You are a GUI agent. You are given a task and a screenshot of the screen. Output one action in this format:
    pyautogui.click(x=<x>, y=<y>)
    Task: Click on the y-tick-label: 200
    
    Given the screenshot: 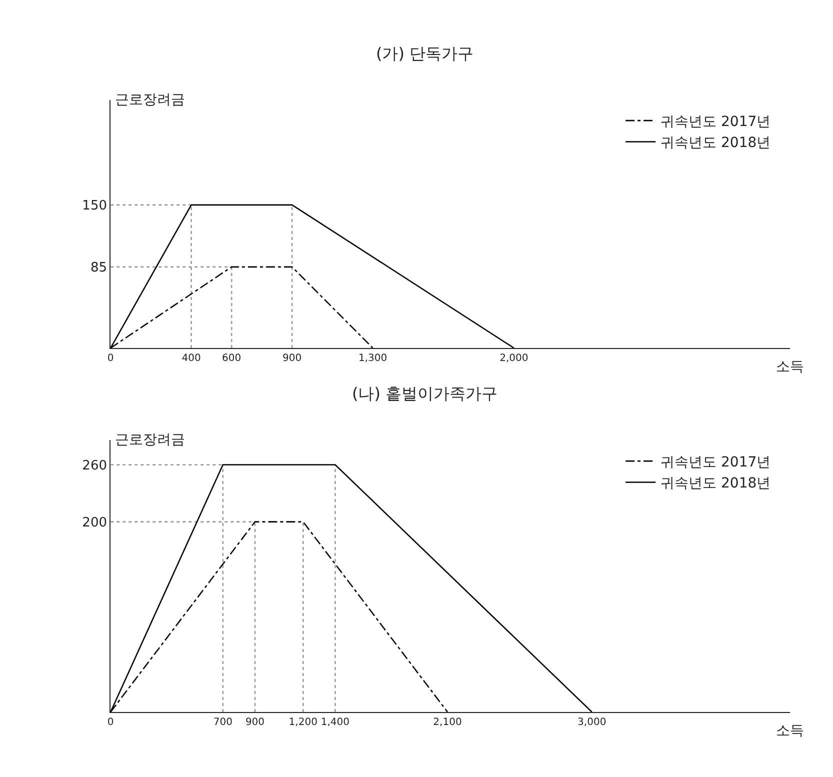 What is the action you would take?
    pyautogui.click(x=95, y=522)
    